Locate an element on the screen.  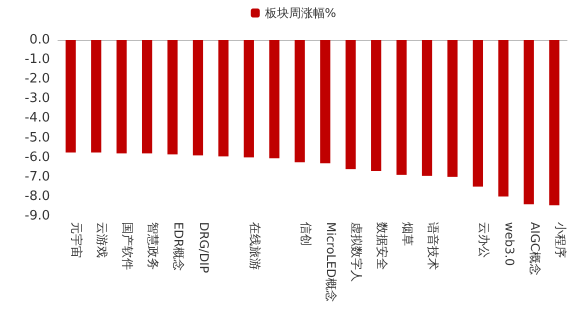
x-tick-label: AIGC概念 is located at coordinates (535, 249).